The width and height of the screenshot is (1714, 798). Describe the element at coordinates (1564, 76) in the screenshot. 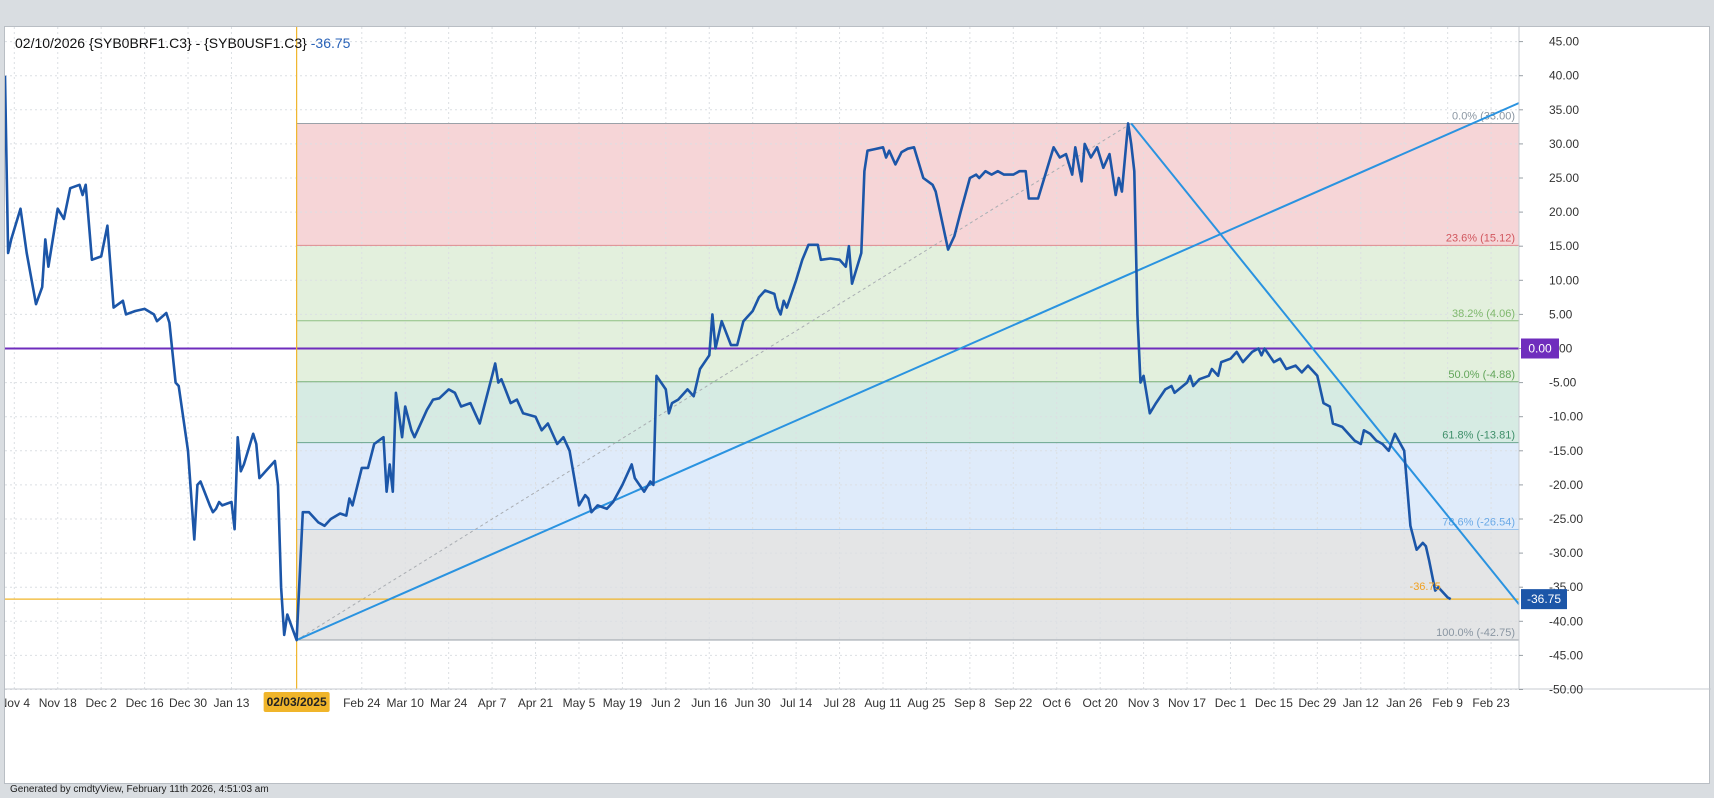

I see `y-axis-tick-label: 40.00` at that location.